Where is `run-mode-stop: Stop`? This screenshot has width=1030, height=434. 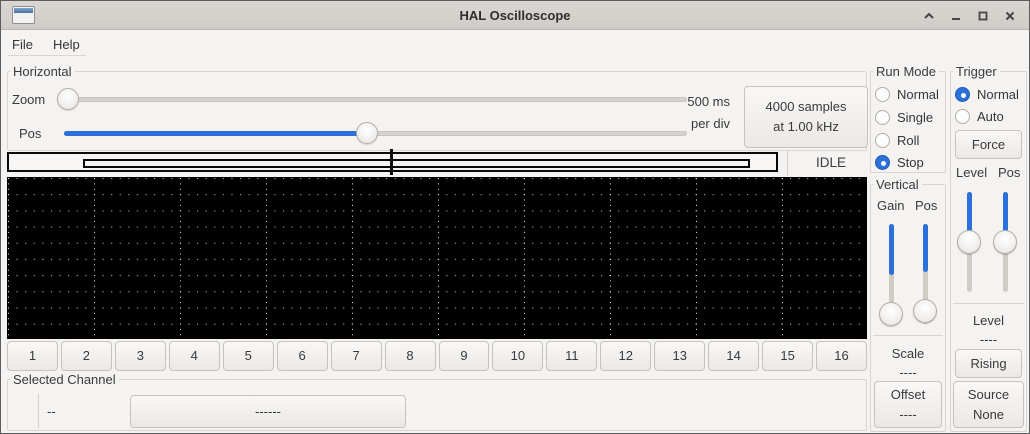
run-mode-stop: Stop is located at coordinates (899, 162).